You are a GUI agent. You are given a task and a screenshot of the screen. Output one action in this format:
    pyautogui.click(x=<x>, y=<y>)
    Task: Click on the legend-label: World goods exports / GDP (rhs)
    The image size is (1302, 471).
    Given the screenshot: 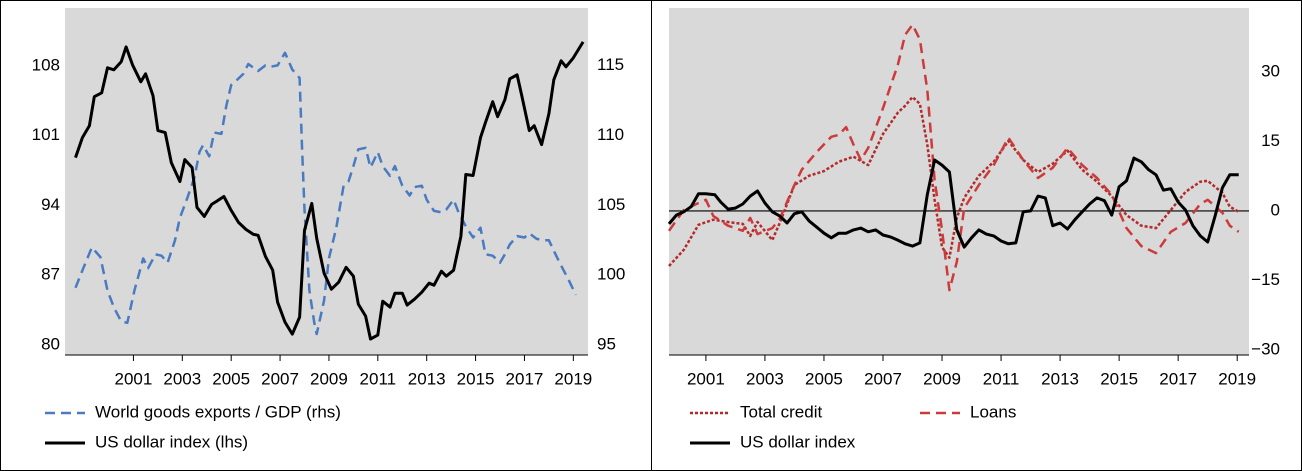 What is the action you would take?
    pyautogui.click(x=218, y=411)
    